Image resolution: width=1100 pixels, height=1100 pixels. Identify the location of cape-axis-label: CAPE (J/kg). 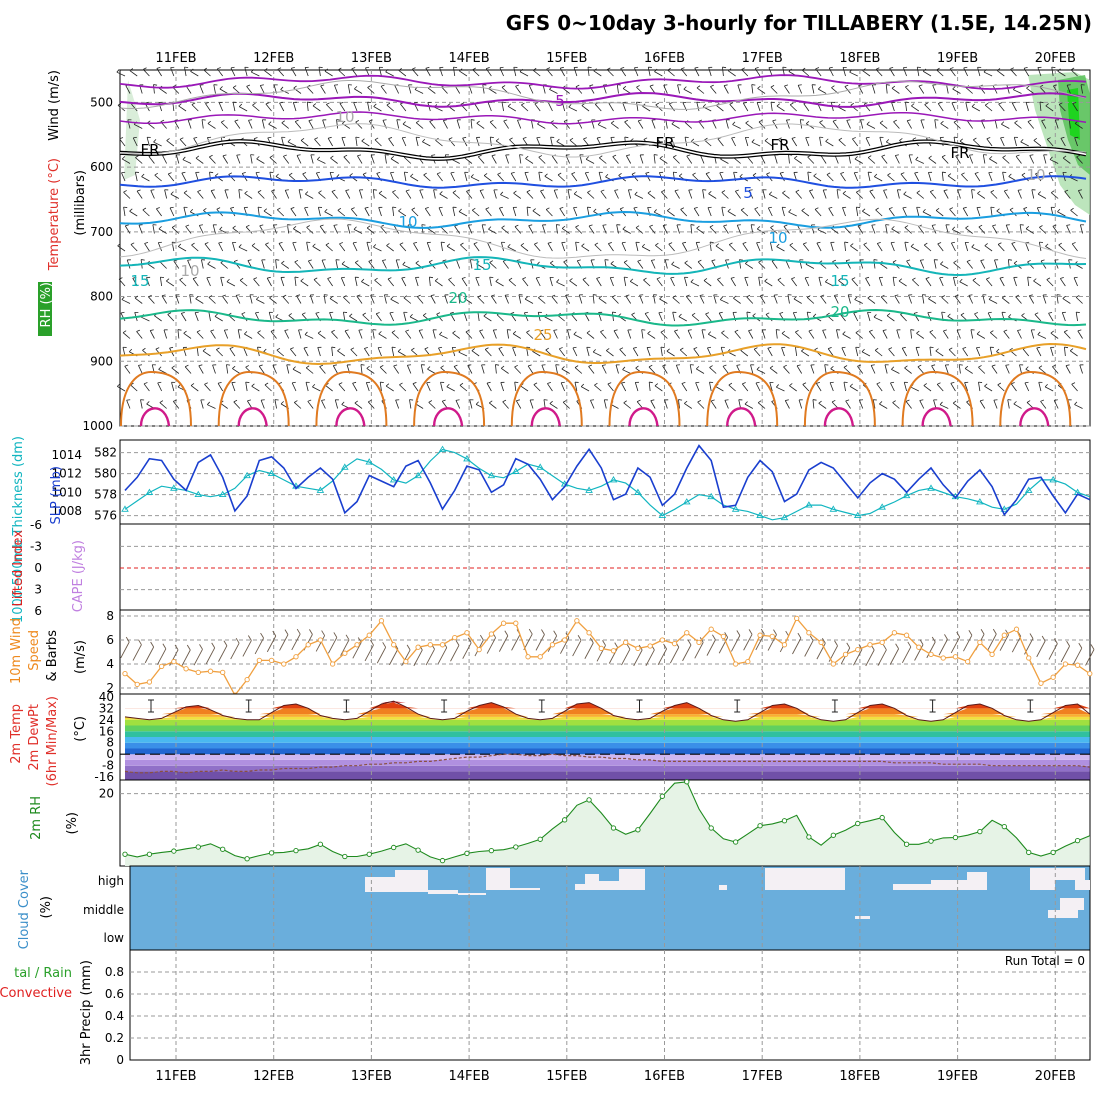
(78, 576).